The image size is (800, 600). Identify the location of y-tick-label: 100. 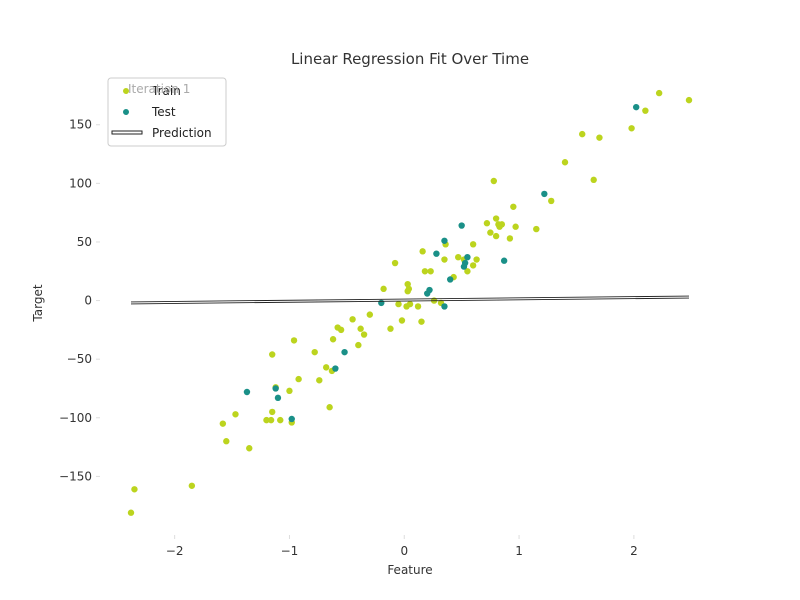
(80, 183).